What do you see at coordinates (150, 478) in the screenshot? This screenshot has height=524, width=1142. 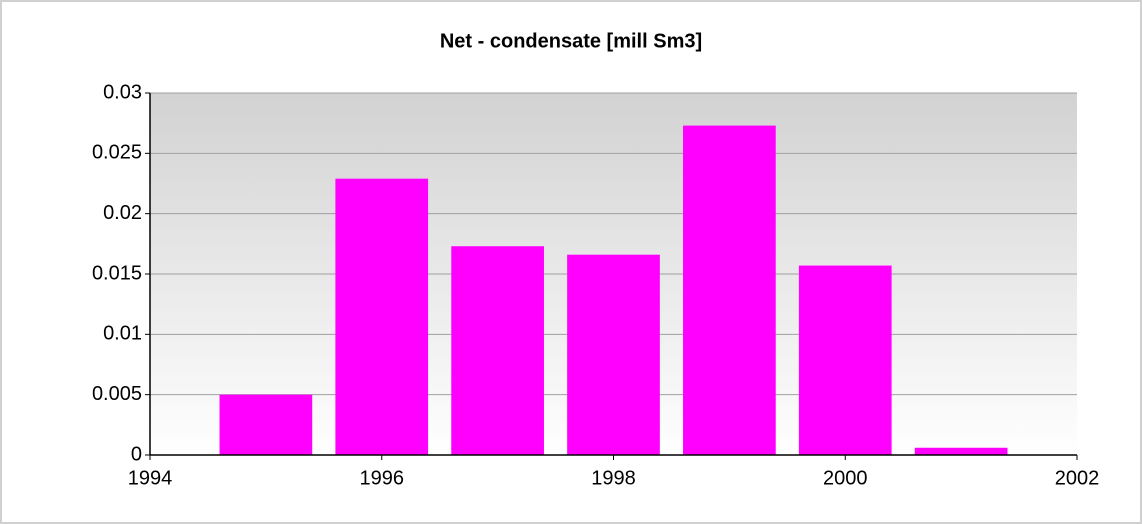 I see `x-tick-label: 1994` at bounding box center [150, 478].